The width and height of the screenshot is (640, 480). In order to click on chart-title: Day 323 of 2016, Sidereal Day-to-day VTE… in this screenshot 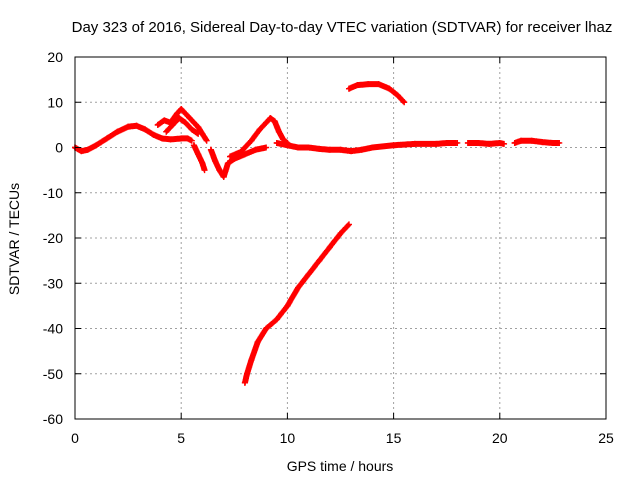, I will do `click(342, 27)`.